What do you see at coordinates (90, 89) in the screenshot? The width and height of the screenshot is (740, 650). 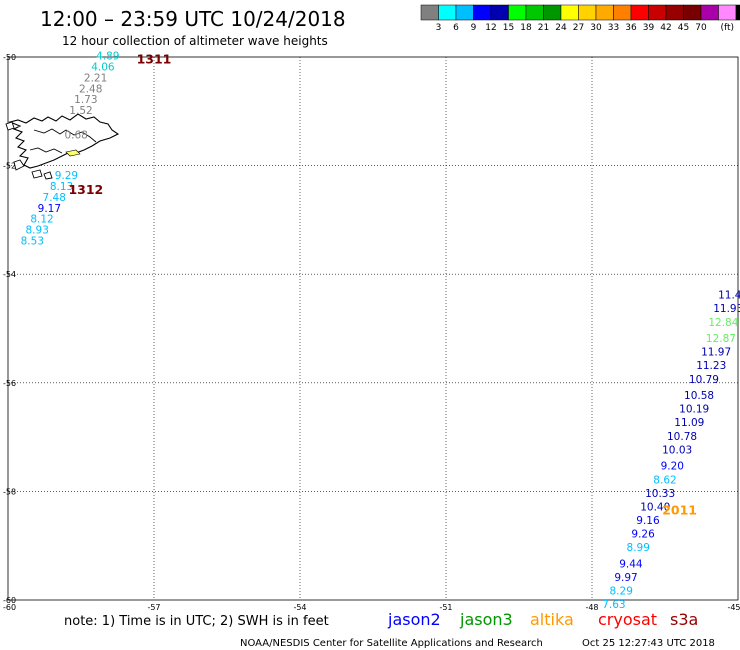 I see `wave-height-value: 2.48` at bounding box center [90, 89].